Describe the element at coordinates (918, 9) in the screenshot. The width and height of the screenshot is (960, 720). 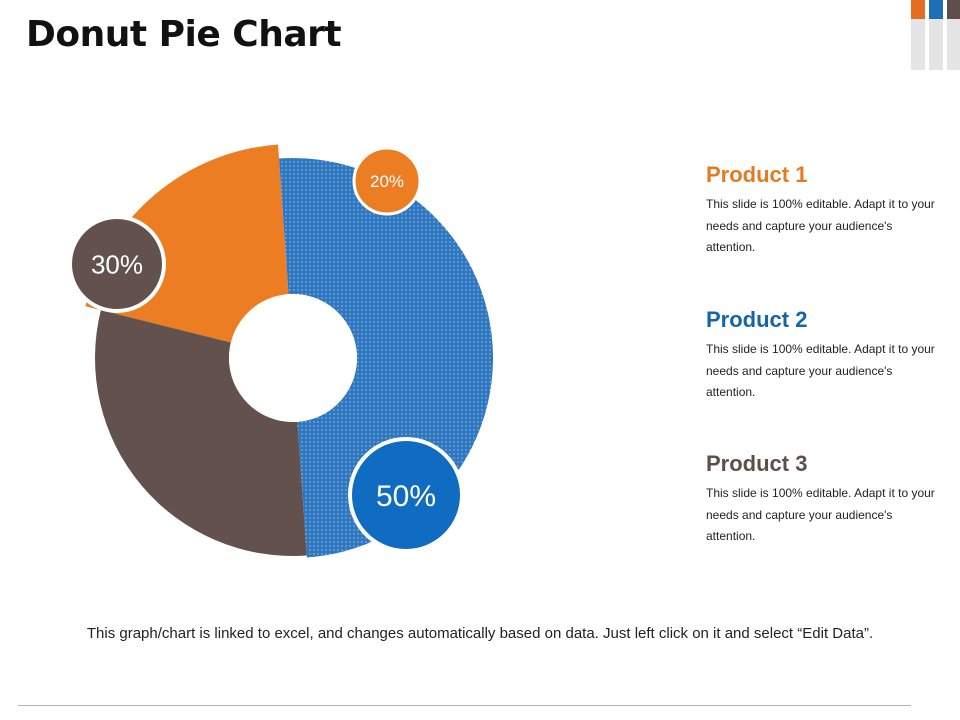
I see `decor-bar-orange` at that location.